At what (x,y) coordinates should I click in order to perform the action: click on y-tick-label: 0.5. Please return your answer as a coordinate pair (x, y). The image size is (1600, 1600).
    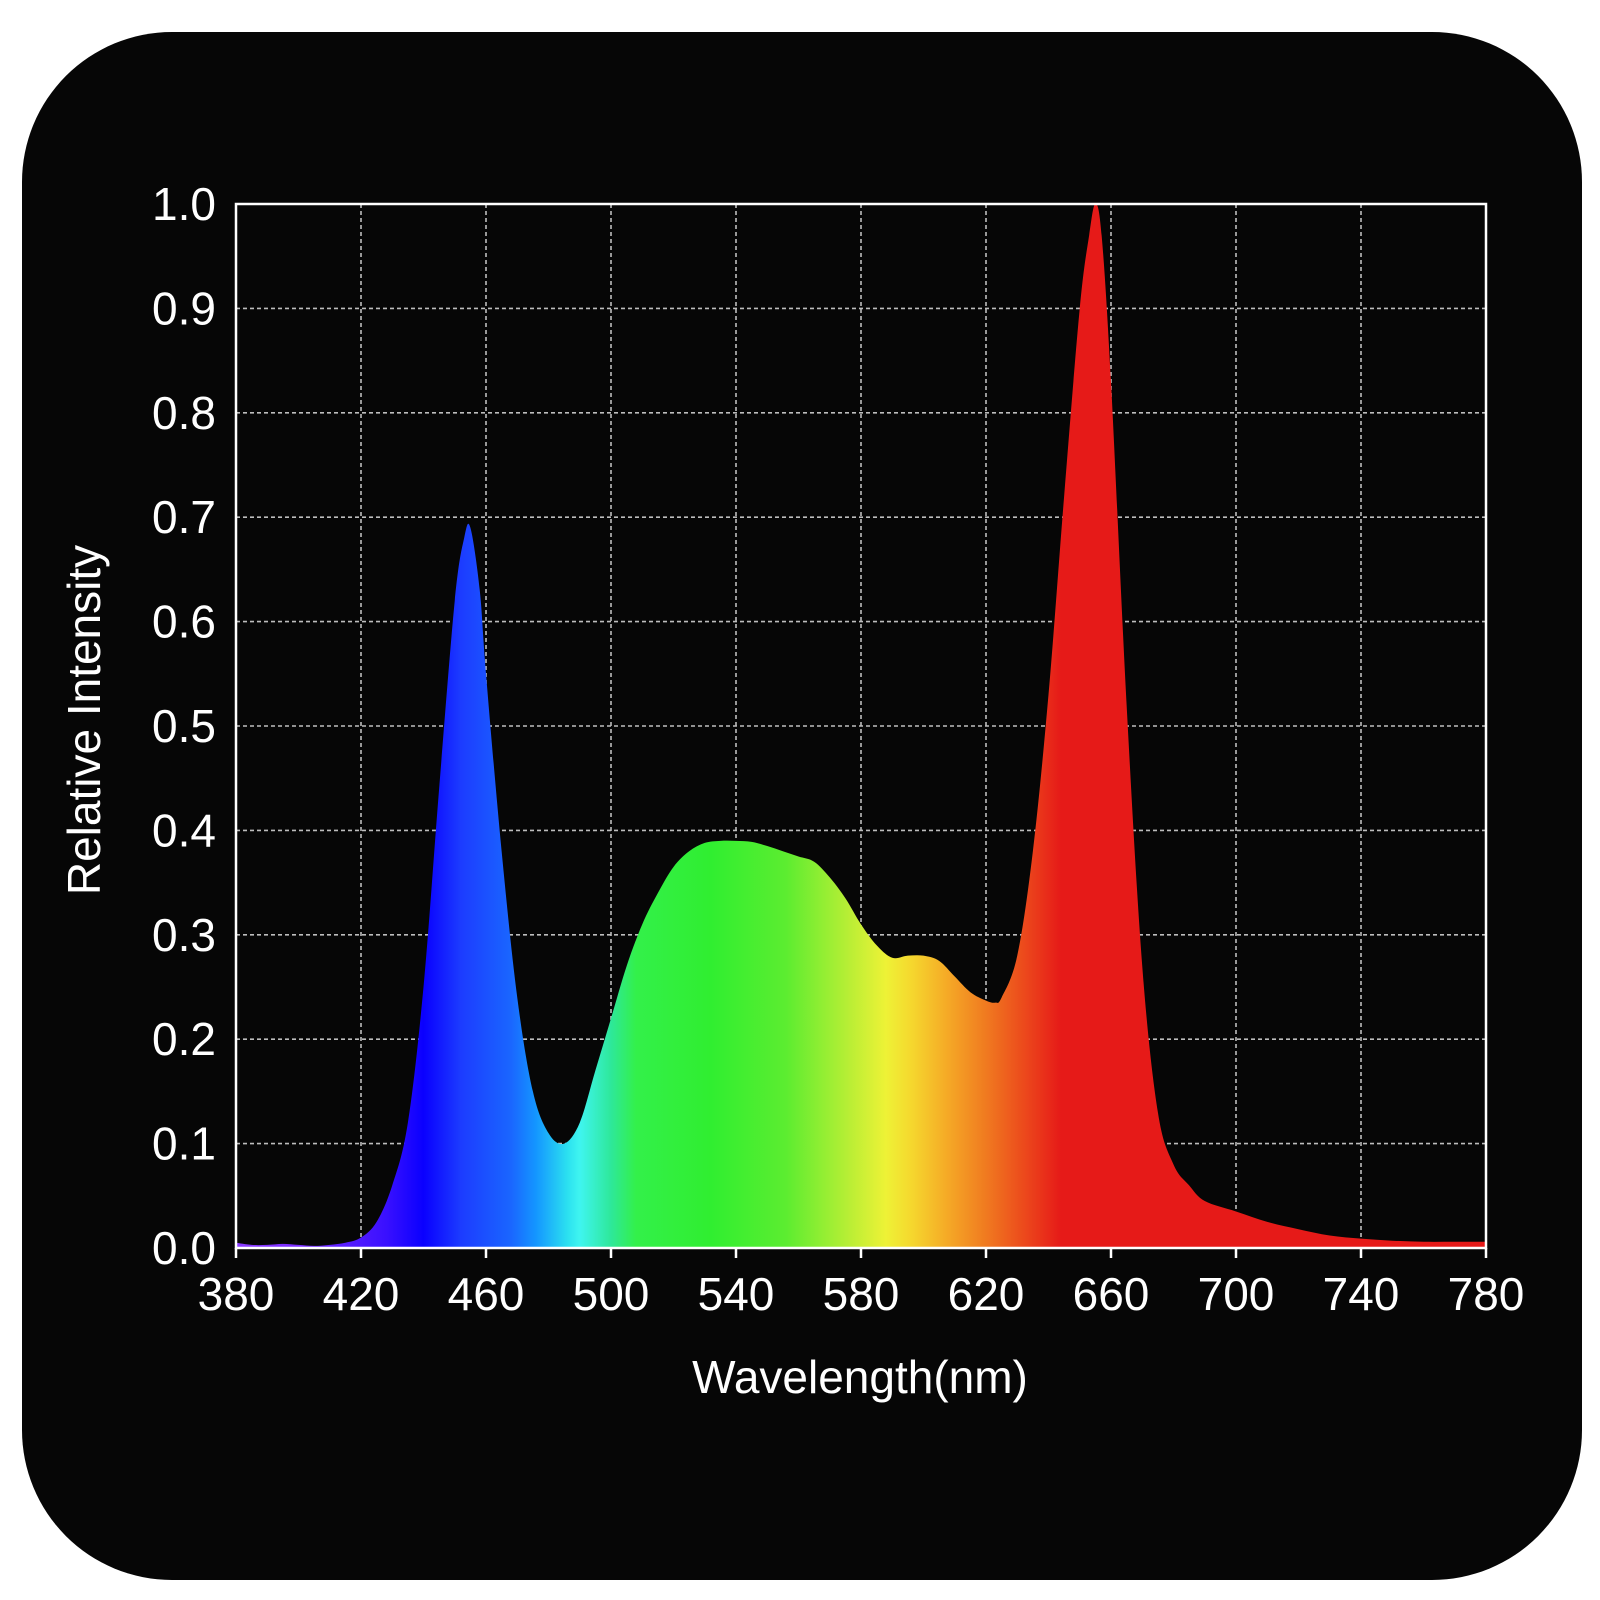
    Looking at the image, I should click on (184, 726).